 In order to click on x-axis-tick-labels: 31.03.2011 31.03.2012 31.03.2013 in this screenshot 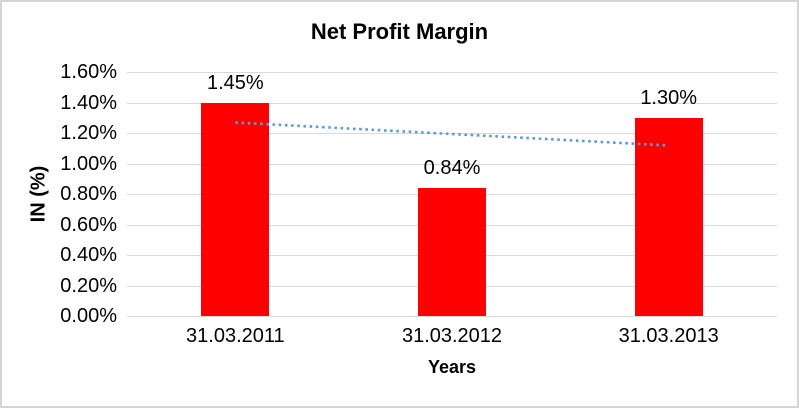, I will do `click(452, 336)`.